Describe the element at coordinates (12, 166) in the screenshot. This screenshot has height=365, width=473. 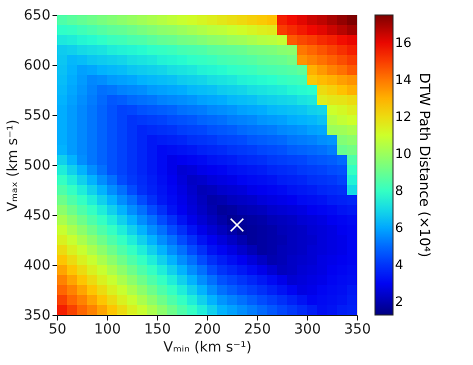
I see `y-axis-title: Vₘₐₓ (km s⁻¹)` at that location.